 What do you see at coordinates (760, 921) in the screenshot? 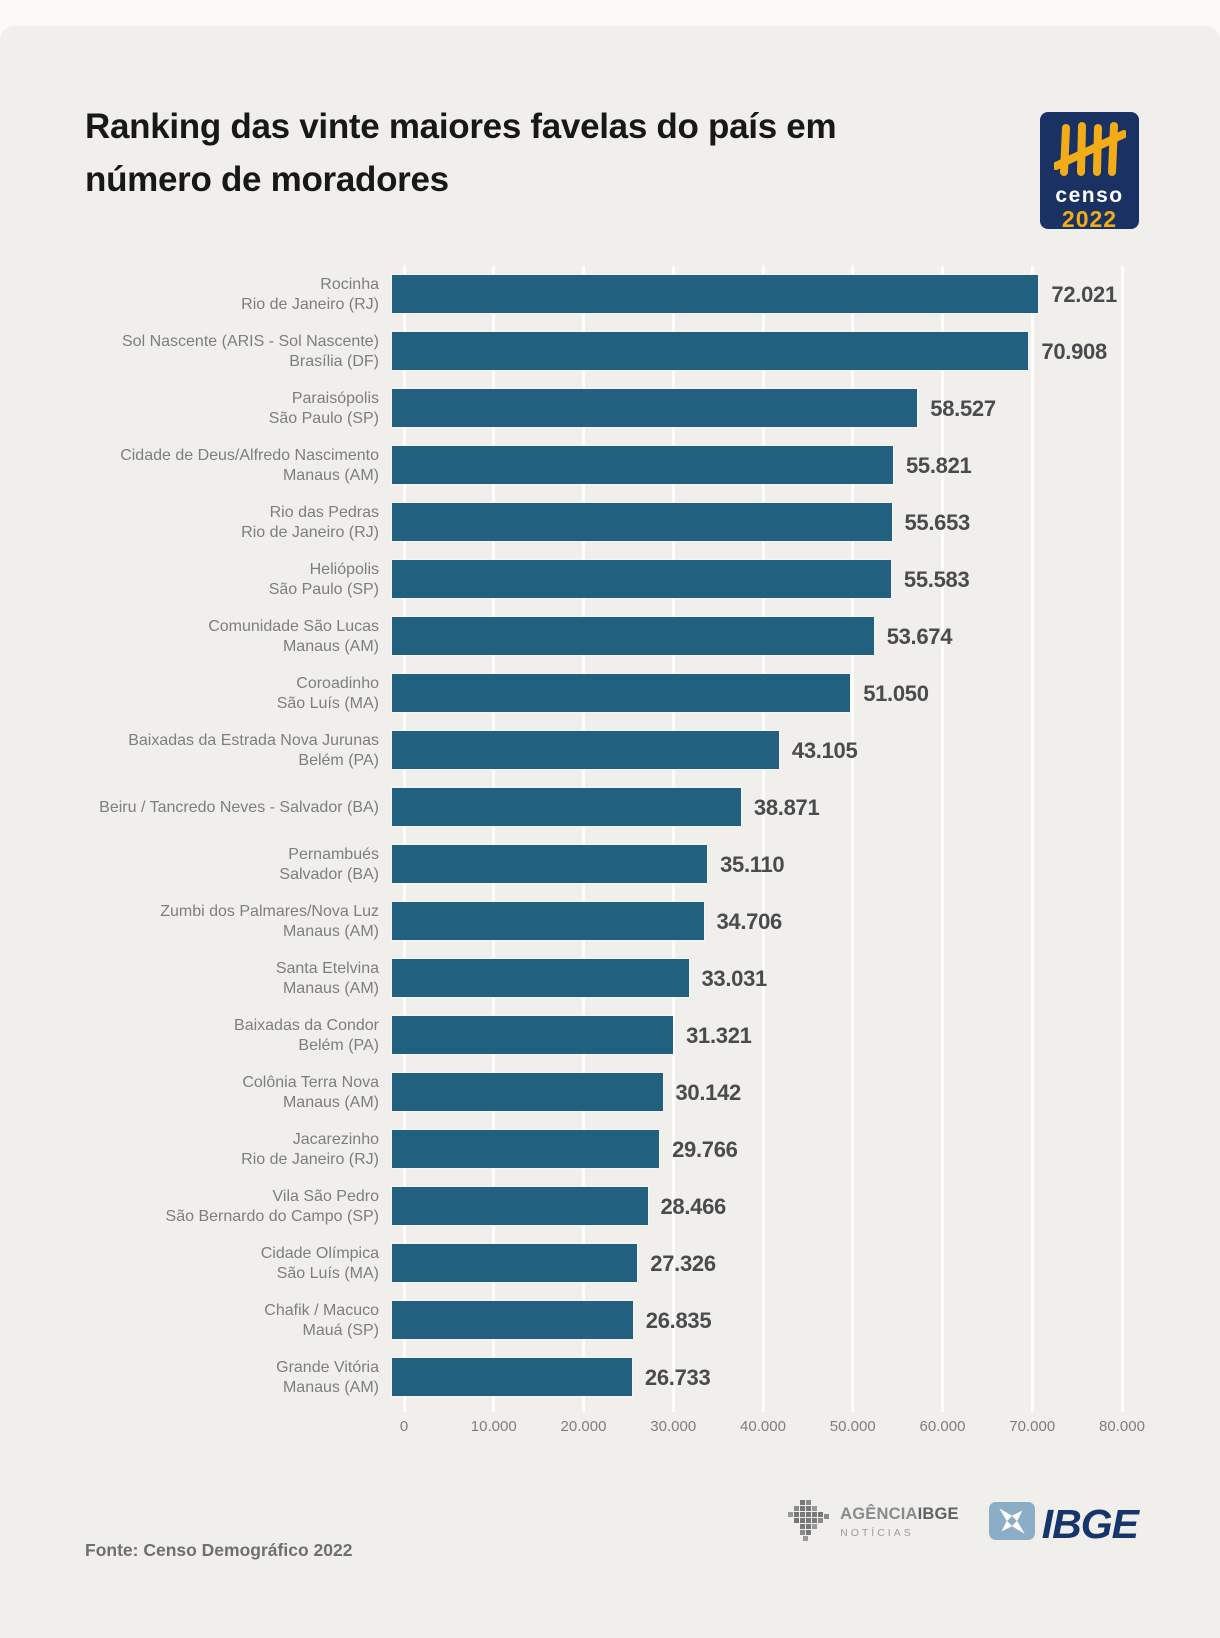
I see `bar-track: 34.706` at bounding box center [760, 921].